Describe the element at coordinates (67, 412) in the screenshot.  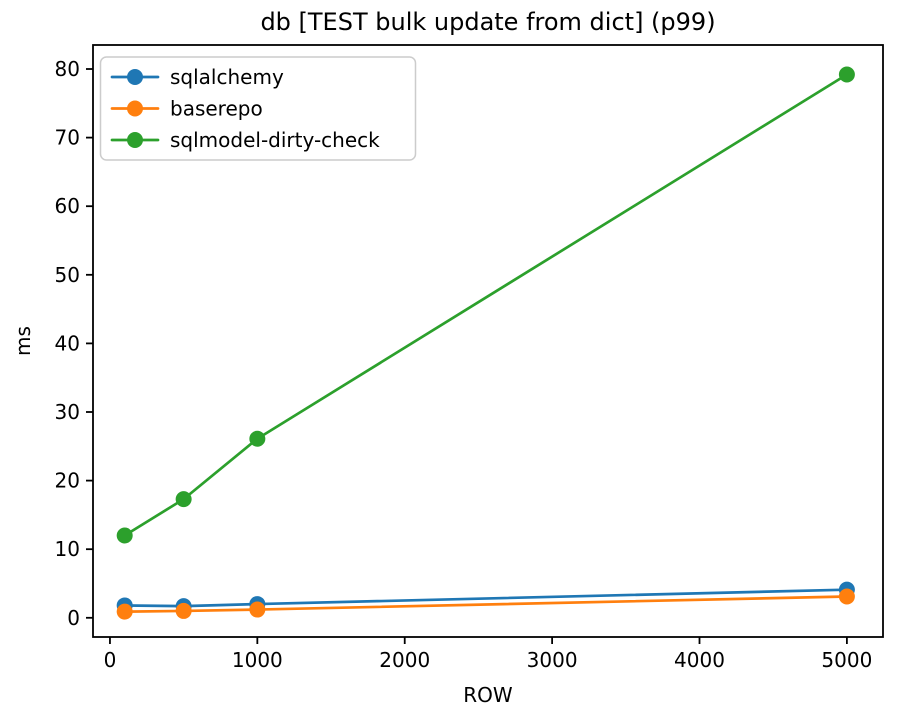
I see `y-tick-label: 30` at that location.